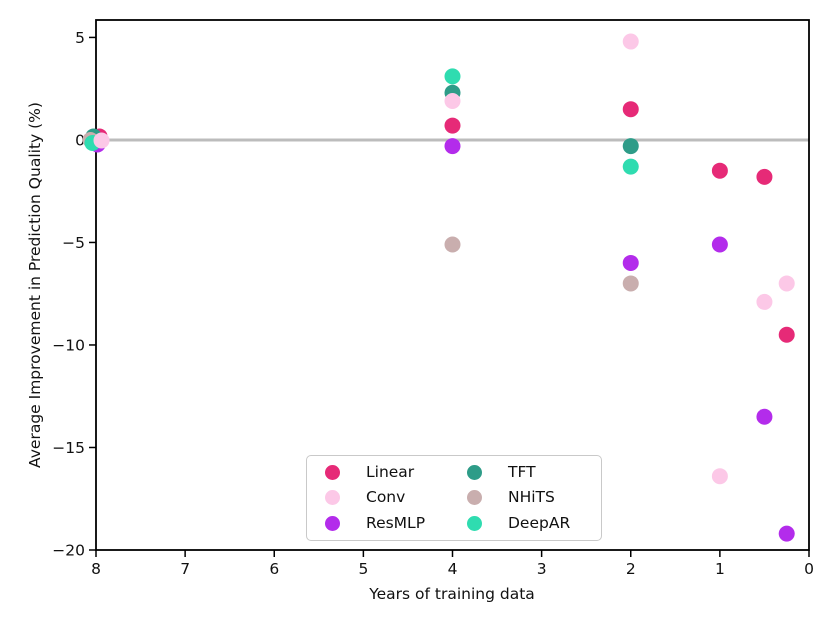  I want to click on legend: Linear Conv ResMLP TFT NHiTS DeepAR, so click(454, 498).